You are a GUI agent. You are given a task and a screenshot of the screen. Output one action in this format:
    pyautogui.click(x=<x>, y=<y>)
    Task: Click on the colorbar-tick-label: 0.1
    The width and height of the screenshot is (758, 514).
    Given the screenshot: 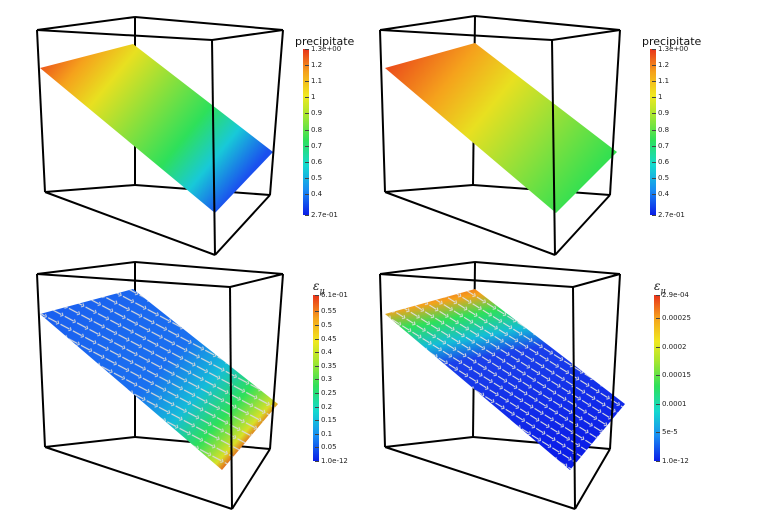 What is the action you would take?
    pyautogui.click(x=323, y=433)
    